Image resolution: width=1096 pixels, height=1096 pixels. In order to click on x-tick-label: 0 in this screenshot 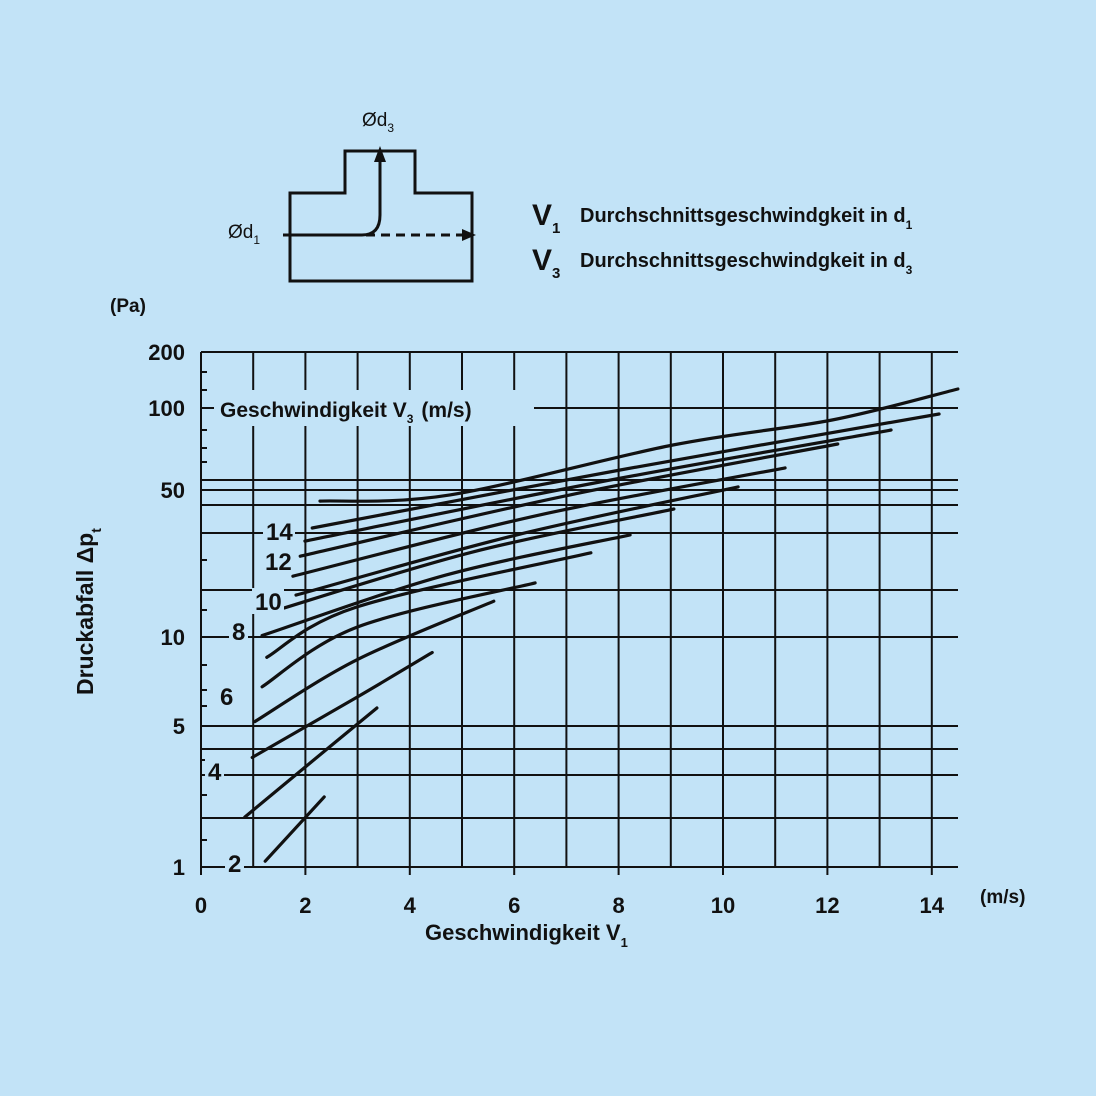, I will do `click(201, 905)`.